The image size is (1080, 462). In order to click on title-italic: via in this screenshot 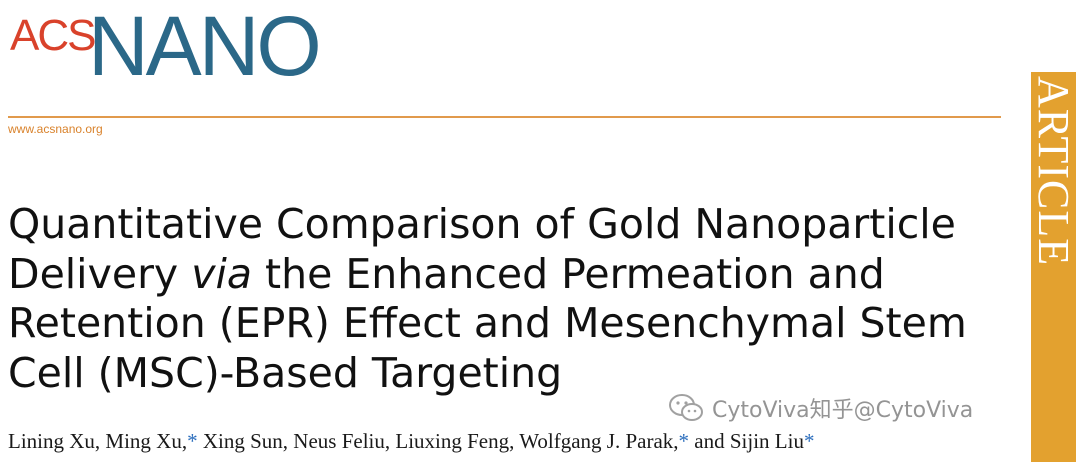, I will do `click(221, 273)`.